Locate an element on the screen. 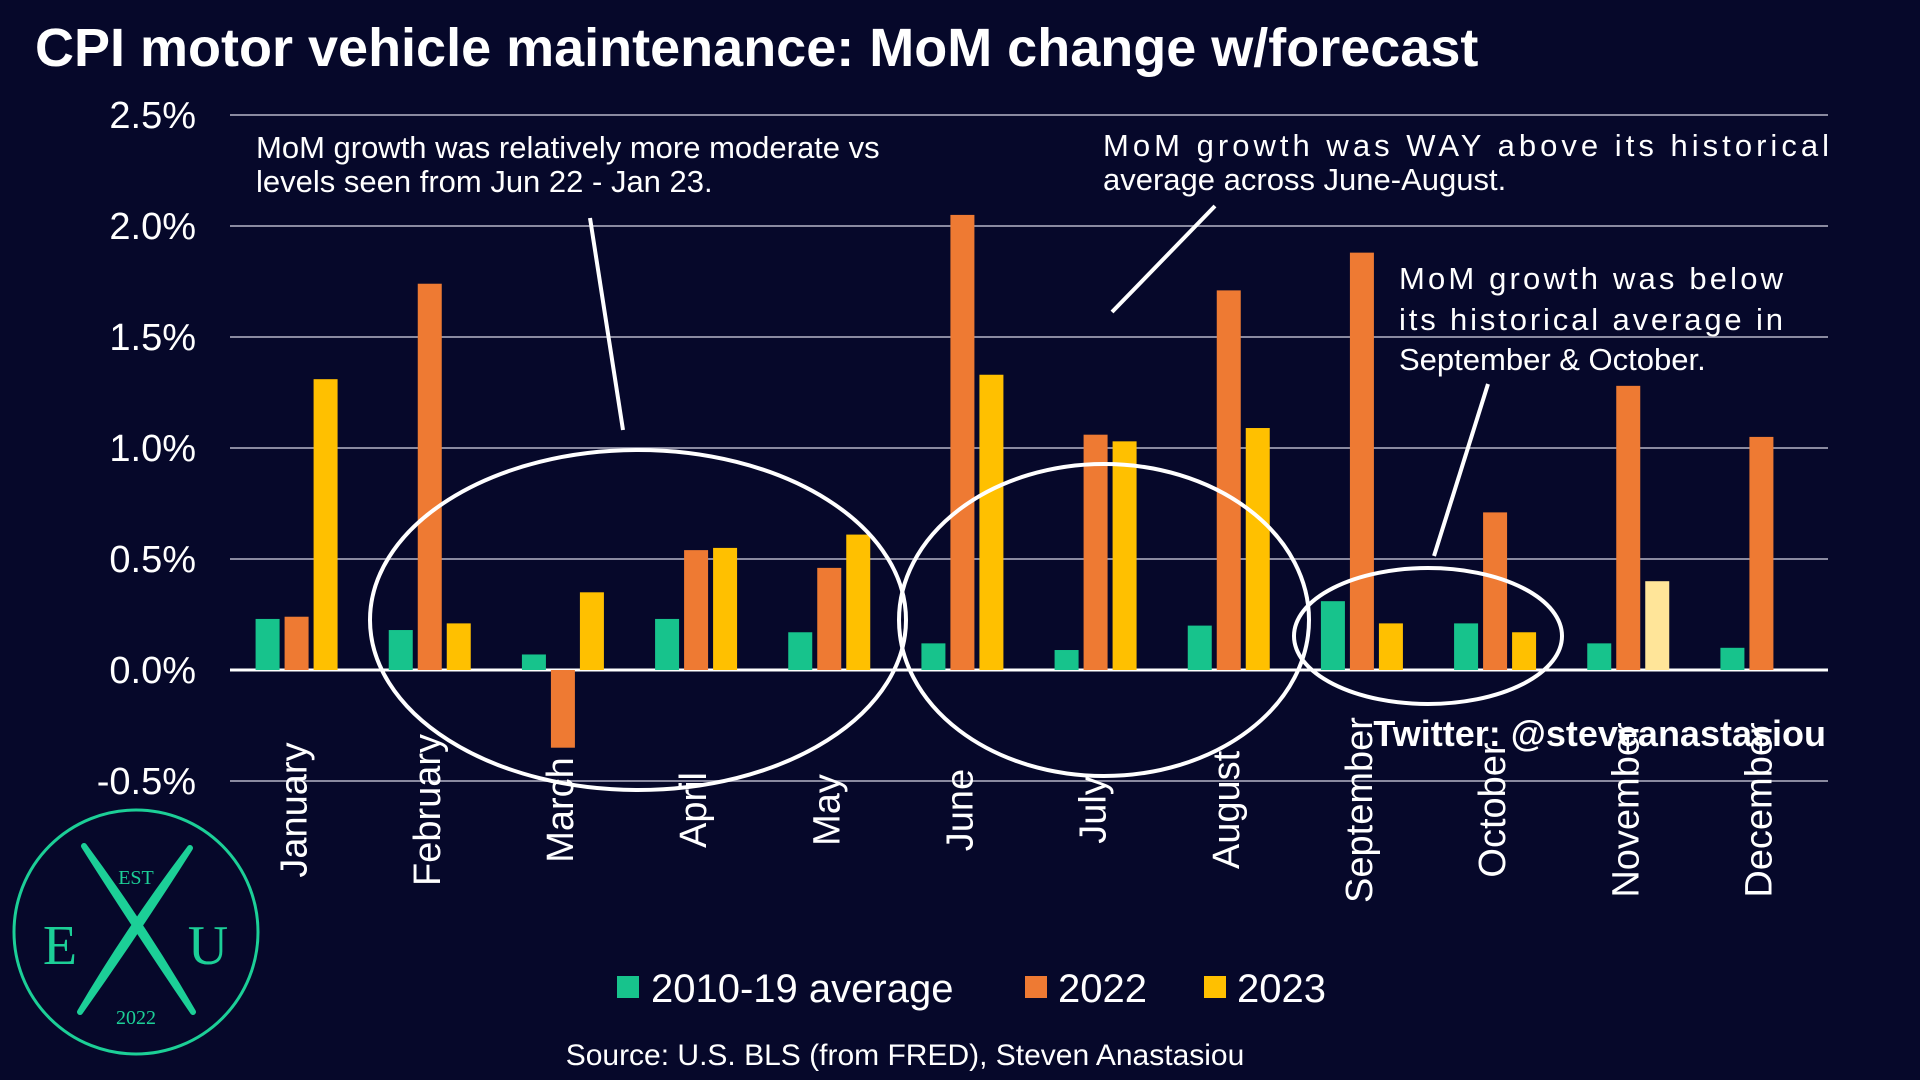 The width and height of the screenshot is (1920, 1080). x-tick-label: July is located at coordinates (1094, 810).